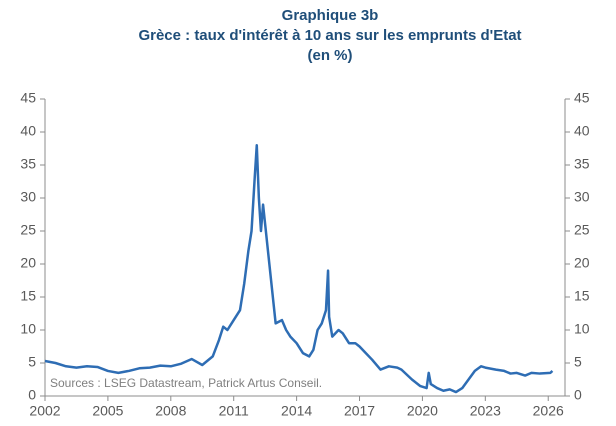 The width and height of the screenshot is (616, 426). What do you see at coordinates (582, 131) in the screenshot?
I see `y2-tick-label: 40` at bounding box center [582, 131].